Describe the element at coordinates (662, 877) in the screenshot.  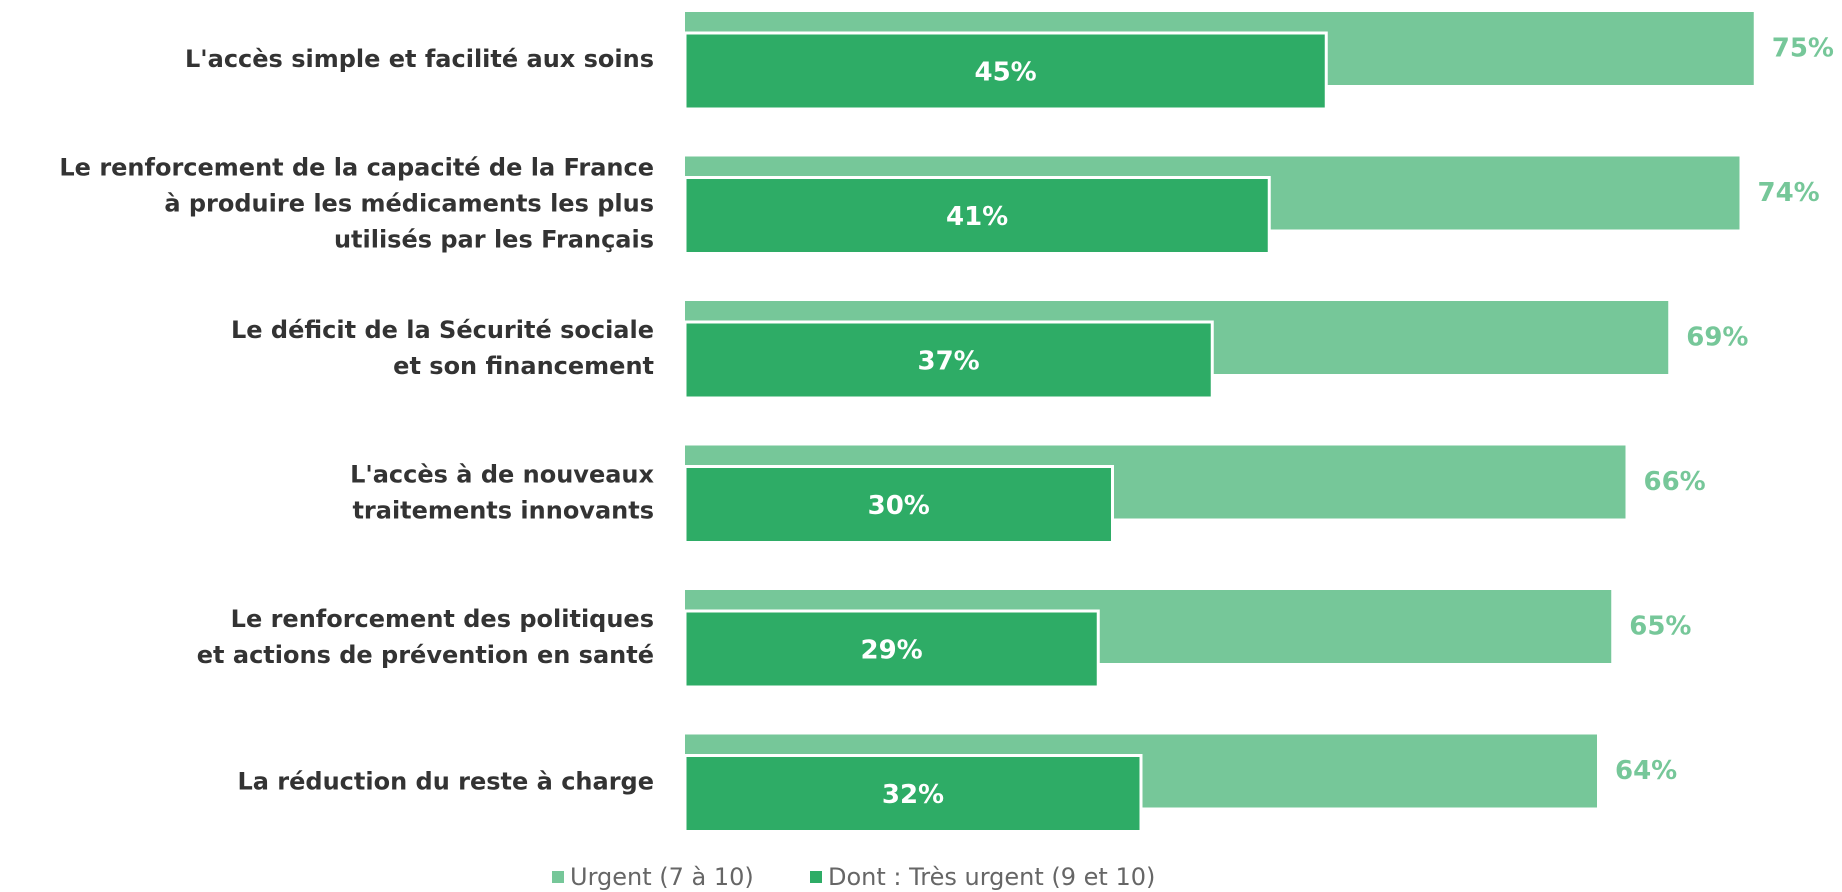
I see `legend-label: Urgent (7 à 10)` at that location.